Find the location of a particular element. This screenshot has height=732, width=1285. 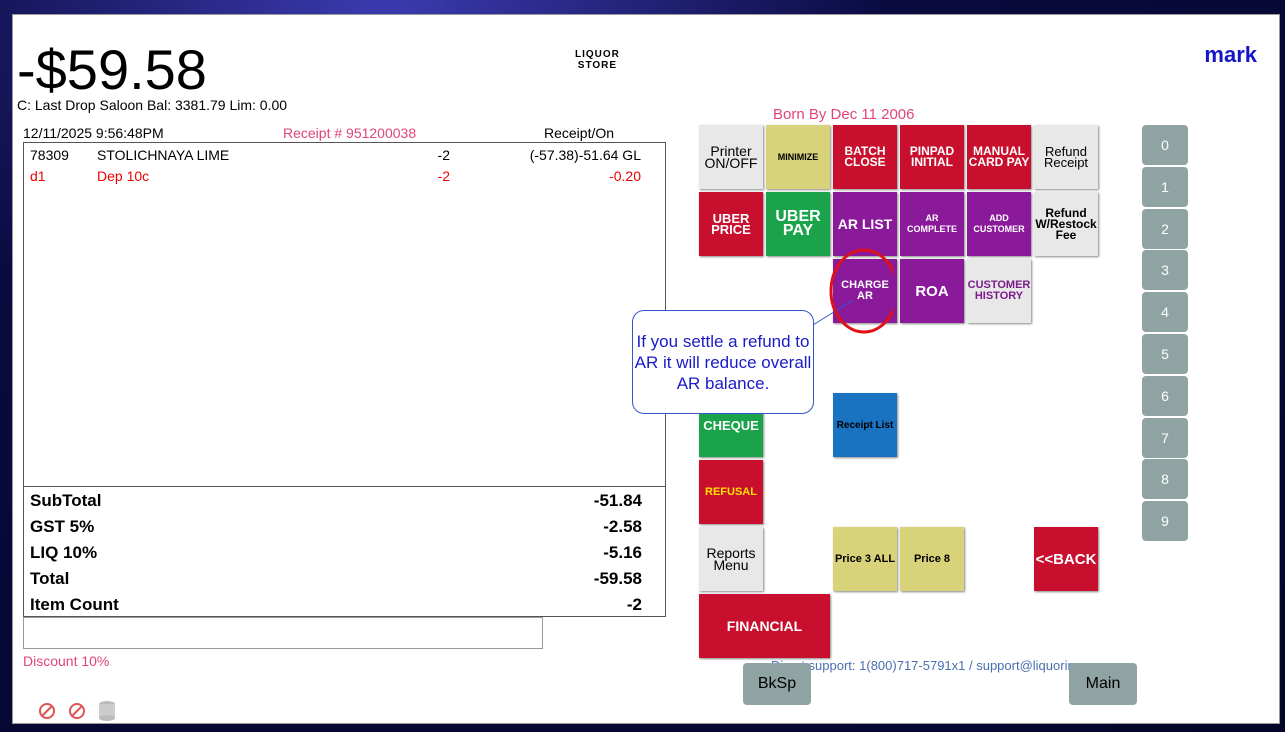

total-value: -51.84 is located at coordinates (617, 500).